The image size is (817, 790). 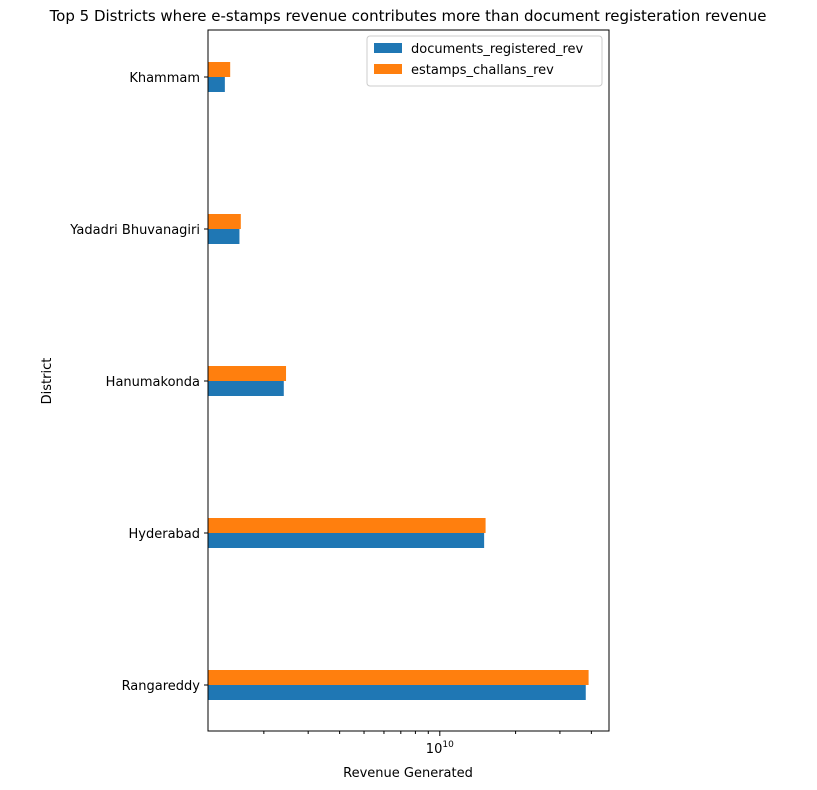 What do you see at coordinates (224, 221) in the screenshot?
I see `bar-estamps-yadadri-bhuvanagiri` at bounding box center [224, 221].